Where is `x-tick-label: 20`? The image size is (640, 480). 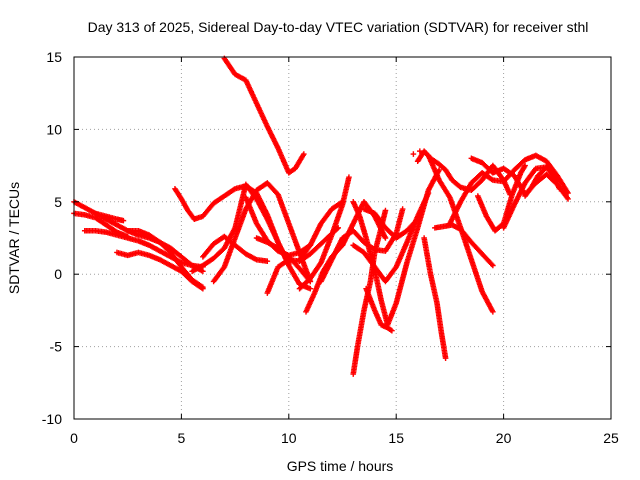 x-tick-label: 20 is located at coordinates (504, 438).